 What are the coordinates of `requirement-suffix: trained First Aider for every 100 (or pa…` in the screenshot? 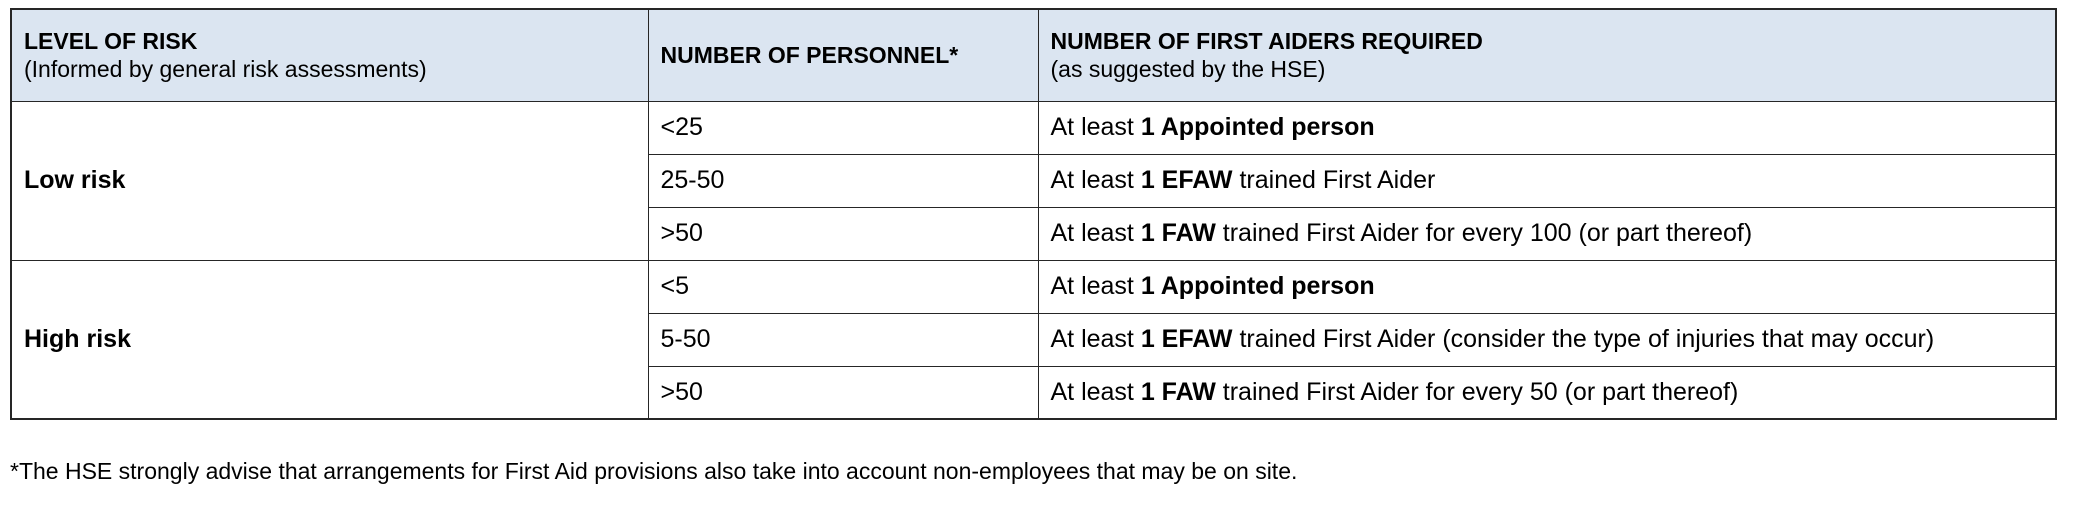 It's located at (1484, 233).